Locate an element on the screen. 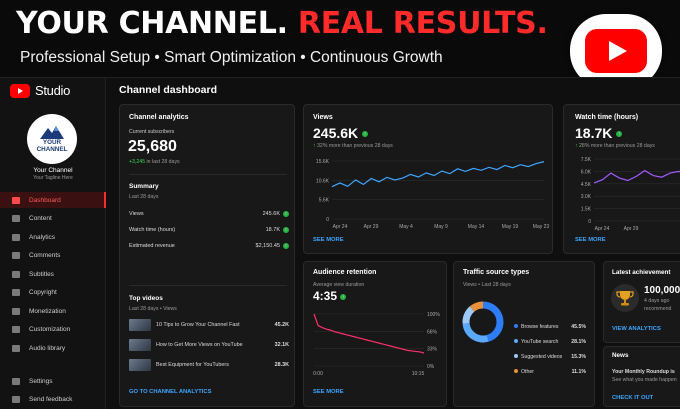 This screenshot has height=409, width=680. channel-tagline: Your Tagline Here is located at coordinates (53, 178).